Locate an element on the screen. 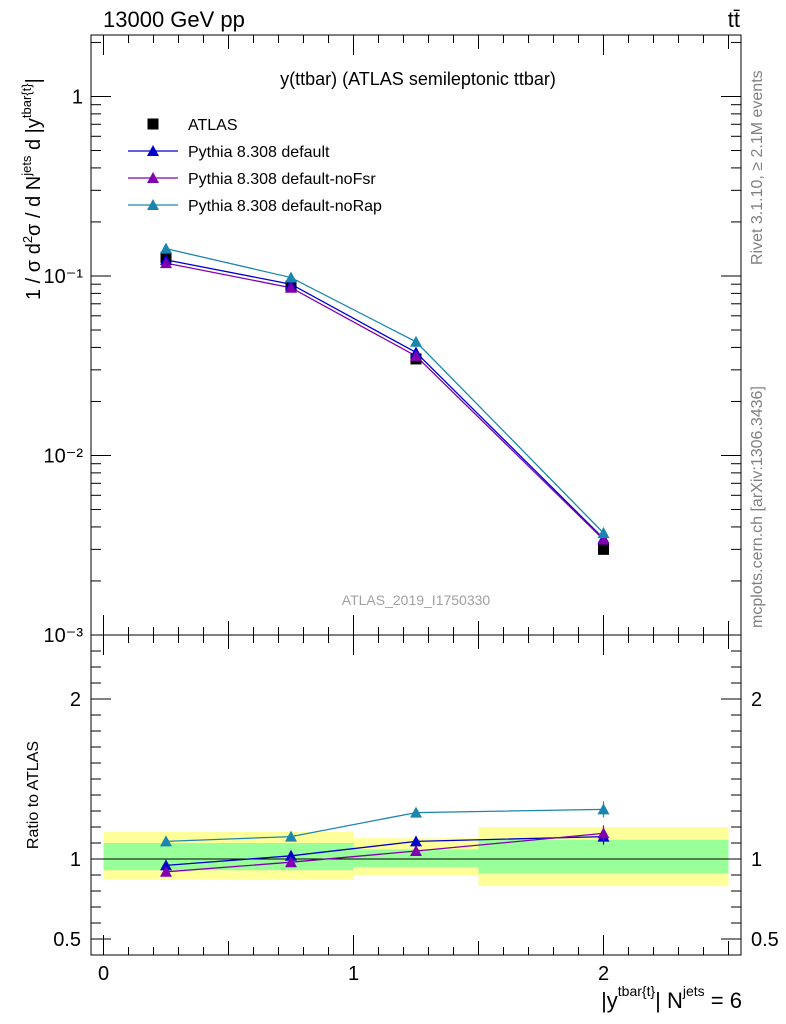  legend-label: Pythia 8.308 default is located at coordinates (259, 152).